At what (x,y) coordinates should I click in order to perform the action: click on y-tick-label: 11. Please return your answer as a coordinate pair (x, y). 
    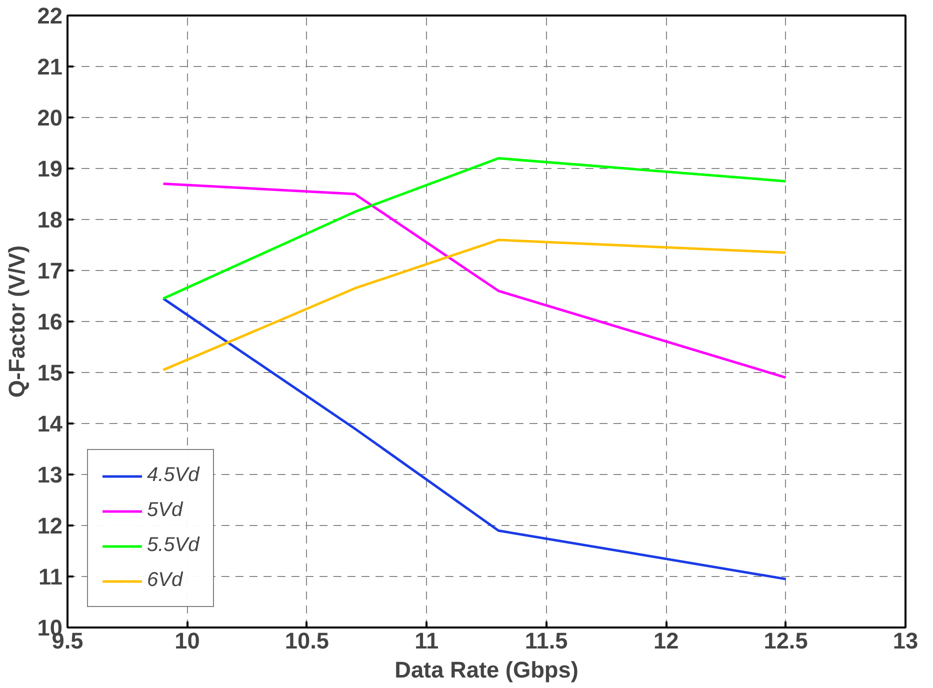
    Looking at the image, I should click on (50, 577).